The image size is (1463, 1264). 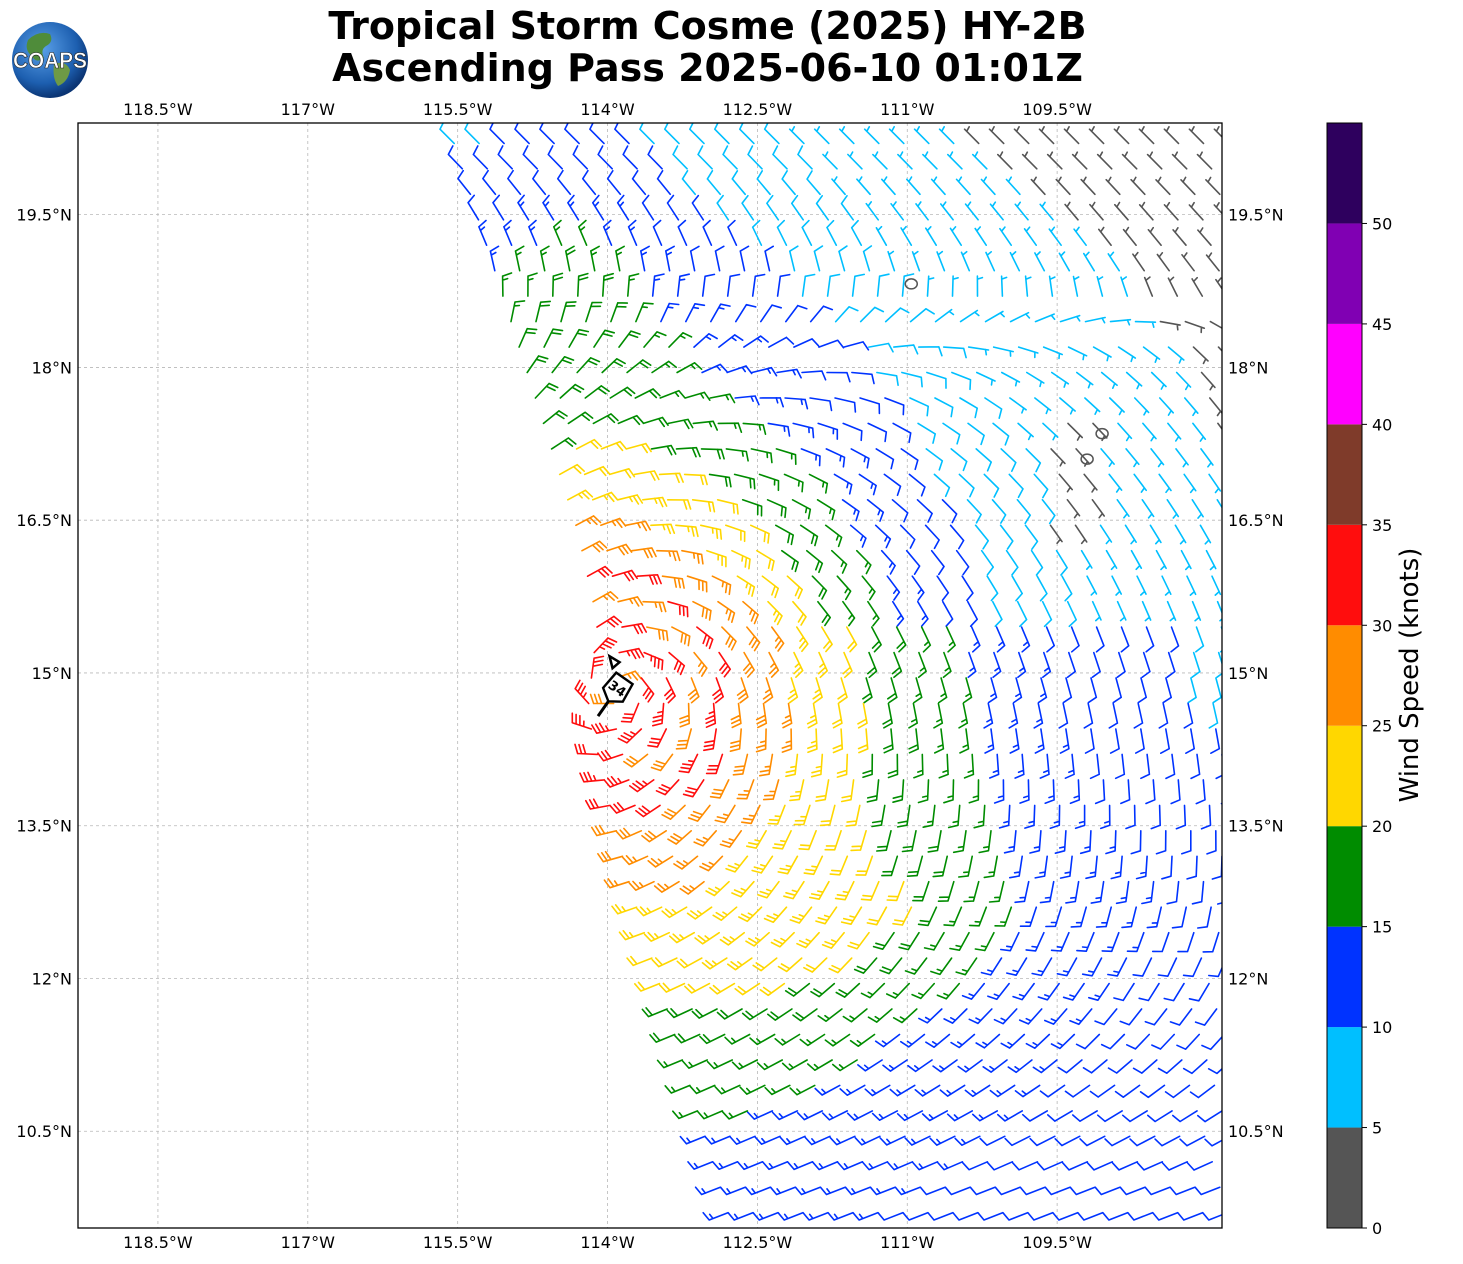 I want to click on colorbar-tick-label: 0, so click(x=1377, y=1228).